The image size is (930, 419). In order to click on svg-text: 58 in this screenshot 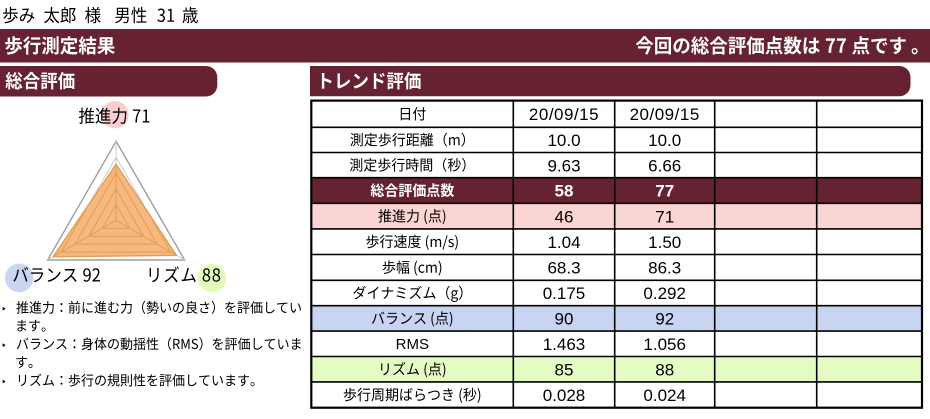, I will do `click(564, 191)`.